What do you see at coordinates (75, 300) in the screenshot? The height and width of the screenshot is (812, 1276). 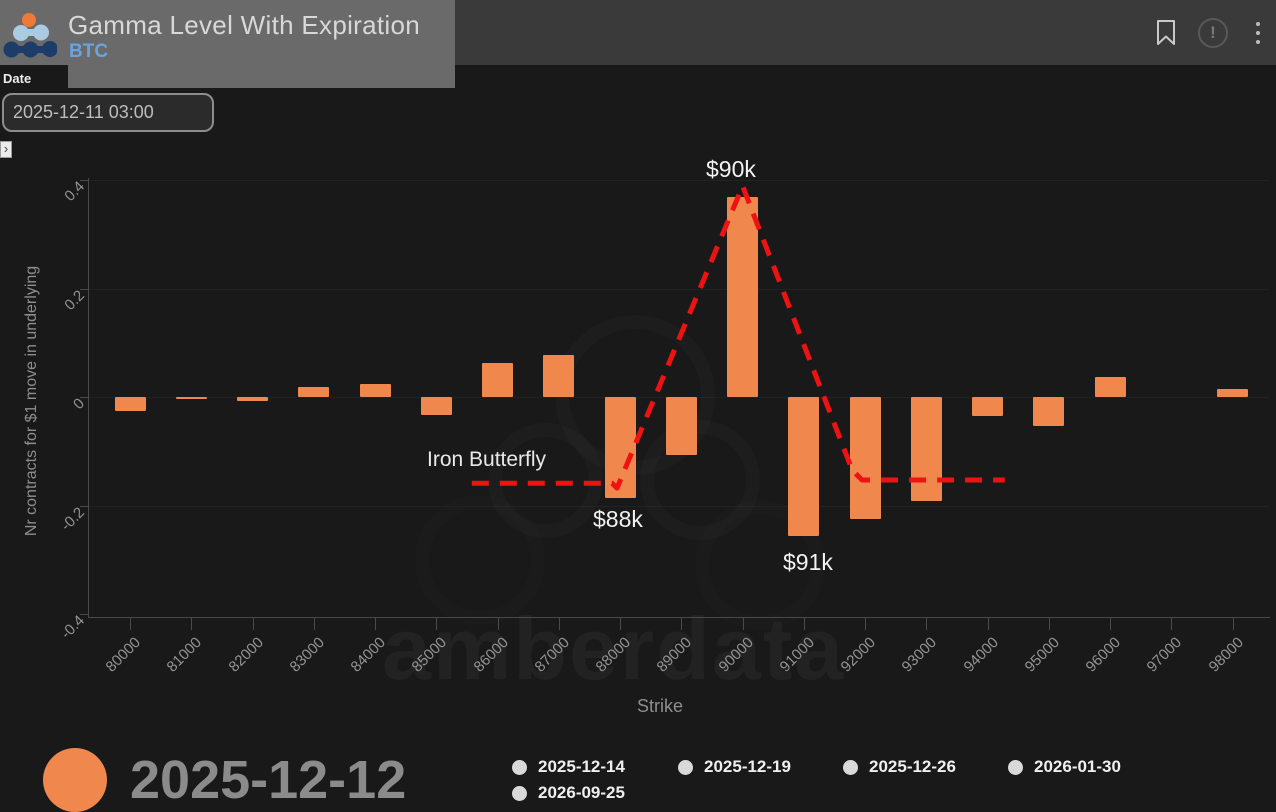 I see `y-tick-label: 0.2` at bounding box center [75, 300].